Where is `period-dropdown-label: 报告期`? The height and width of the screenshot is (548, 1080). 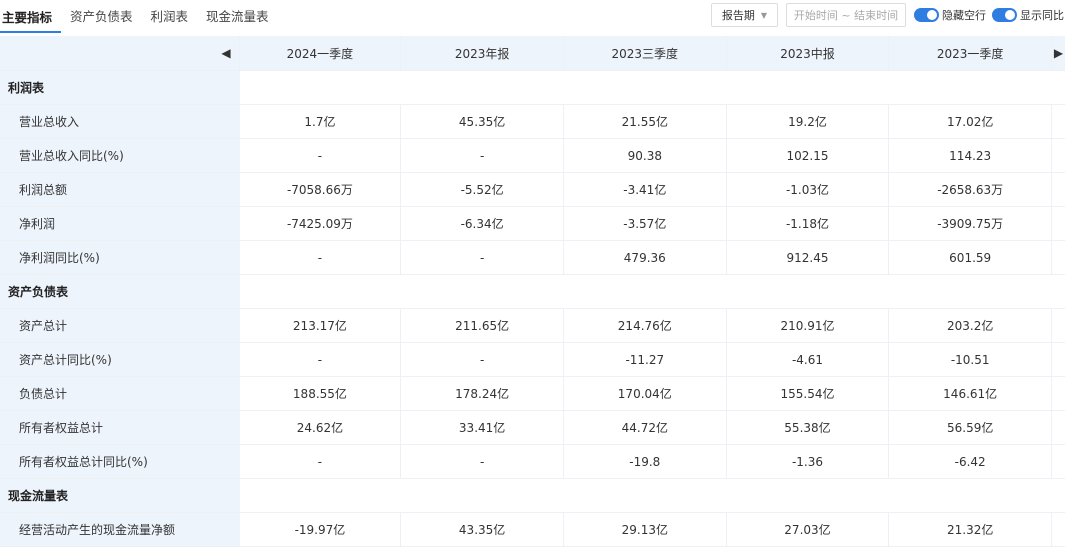 period-dropdown-label: 报告期 is located at coordinates (738, 15).